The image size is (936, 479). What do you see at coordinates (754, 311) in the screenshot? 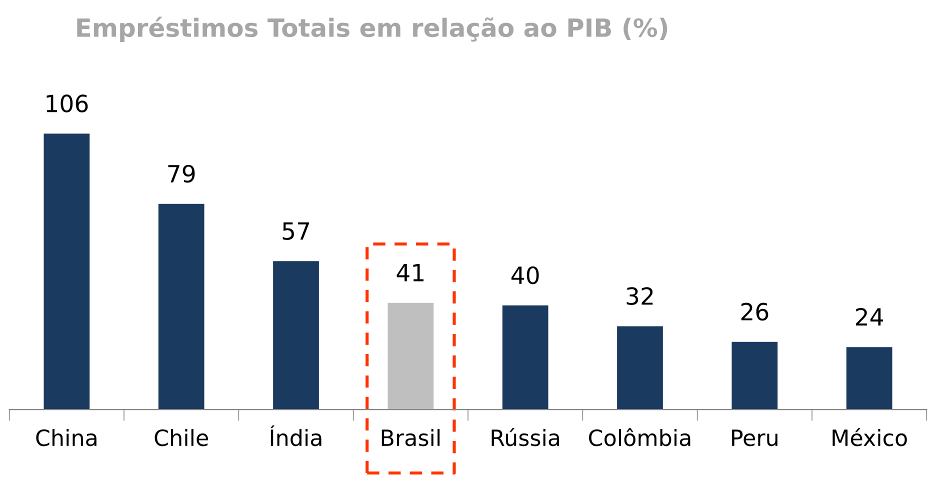
I see `data-label: 26` at bounding box center [754, 311].